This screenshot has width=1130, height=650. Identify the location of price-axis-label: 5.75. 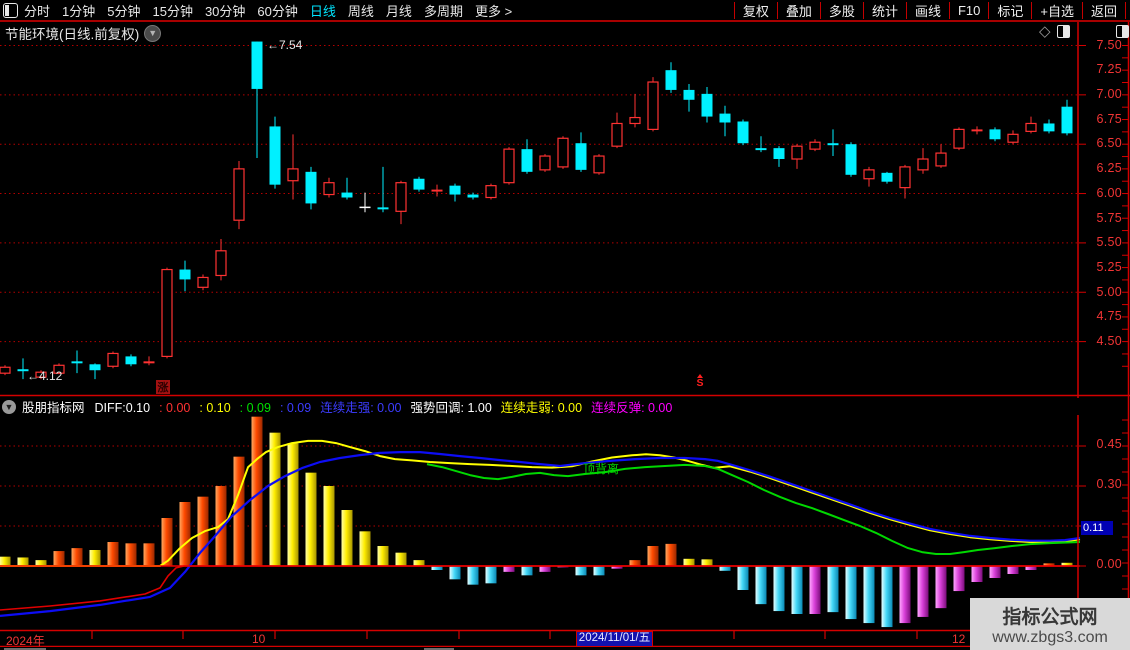
(1109, 217).